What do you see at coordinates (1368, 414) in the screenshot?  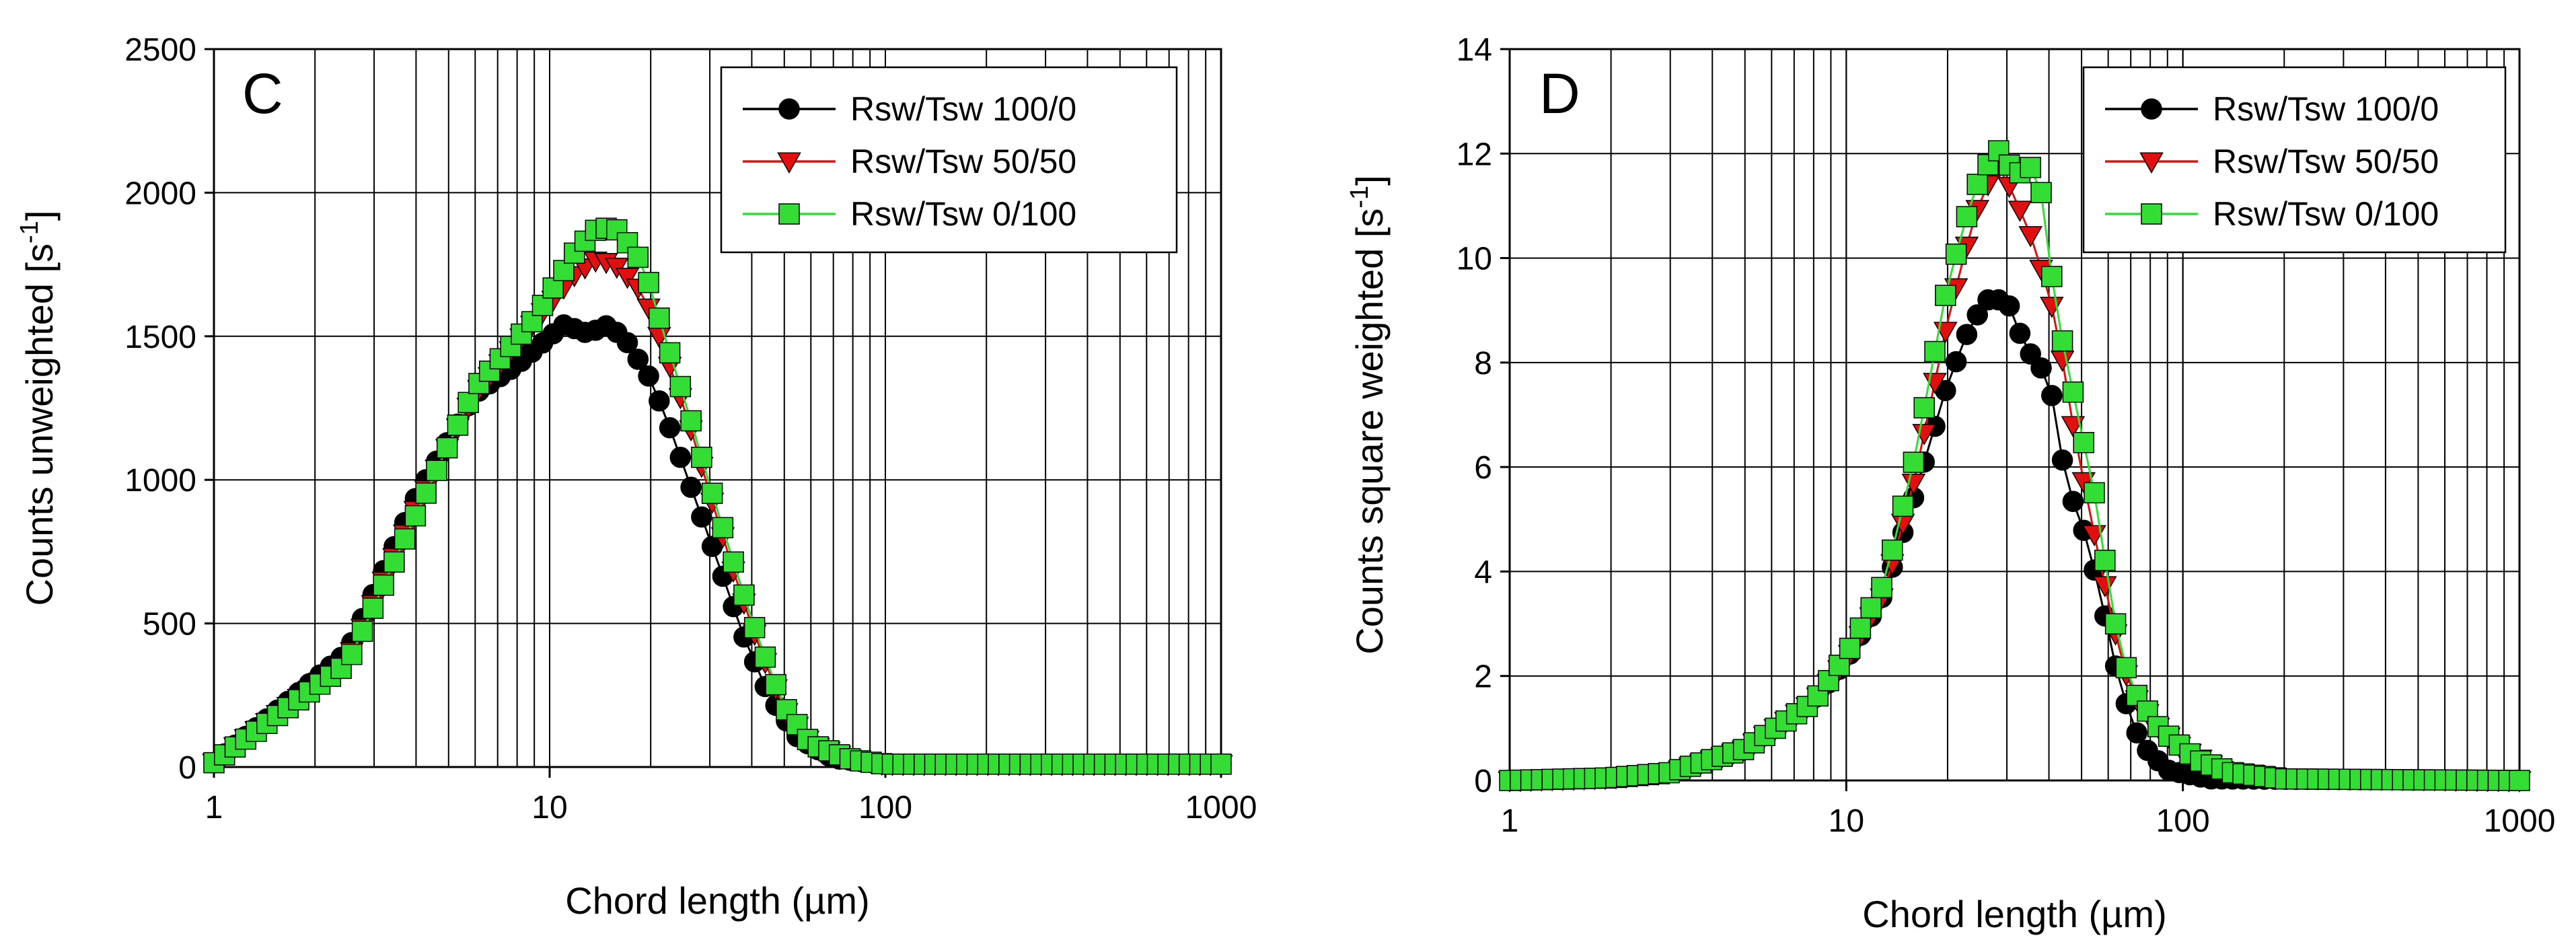 I see `y-axis-label: Counts square weighted [s-1]` at bounding box center [1368, 414].